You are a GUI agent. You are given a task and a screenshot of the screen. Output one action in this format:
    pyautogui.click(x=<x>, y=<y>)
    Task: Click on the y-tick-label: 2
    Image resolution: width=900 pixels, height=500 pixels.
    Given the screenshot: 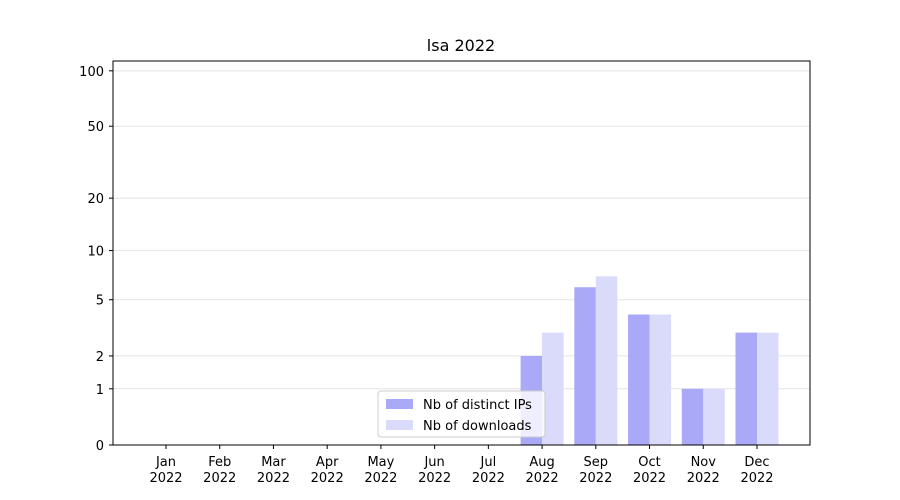 What is the action you would take?
    pyautogui.click(x=100, y=357)
    